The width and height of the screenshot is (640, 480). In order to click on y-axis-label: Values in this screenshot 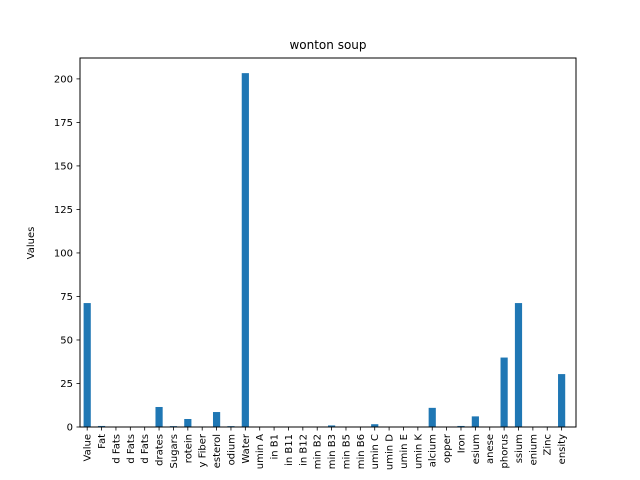, I will do `click(31, 243)`.